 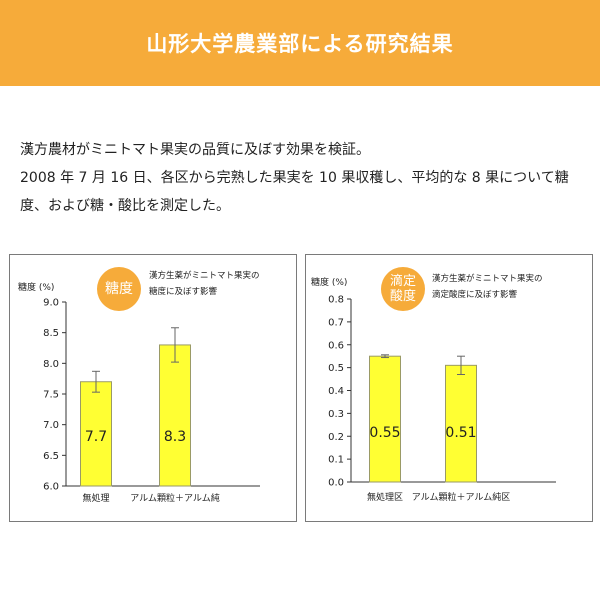 What do you see at coordinates (204, 284) in the screenshot?
I see `chart-note: 漢方生薬がミニトマト果実の 糖度に及ぼす影響` at bounding box center [204, 284].